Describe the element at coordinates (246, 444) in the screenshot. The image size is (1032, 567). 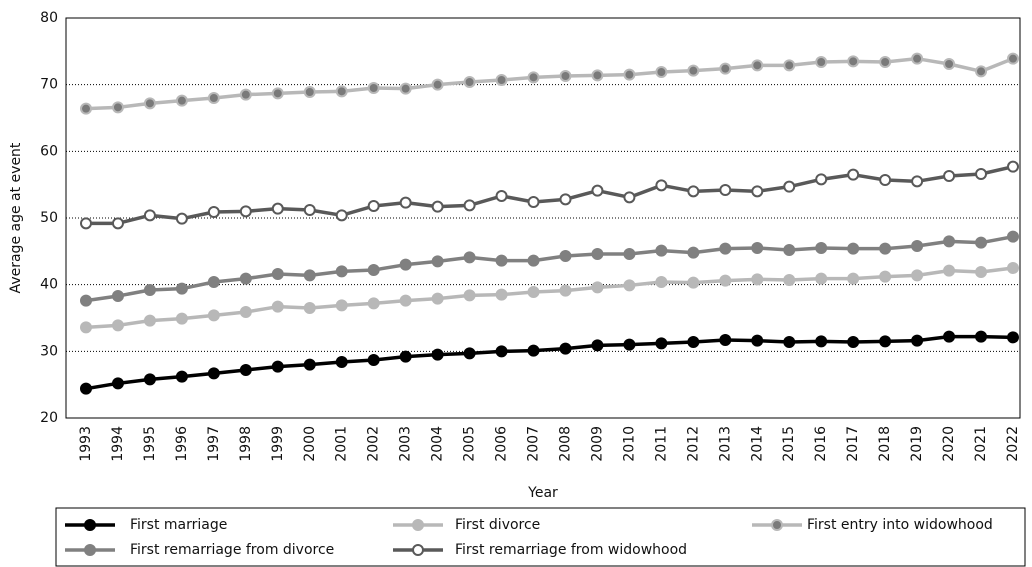
I see `x-tick-label: 1998` at that location.